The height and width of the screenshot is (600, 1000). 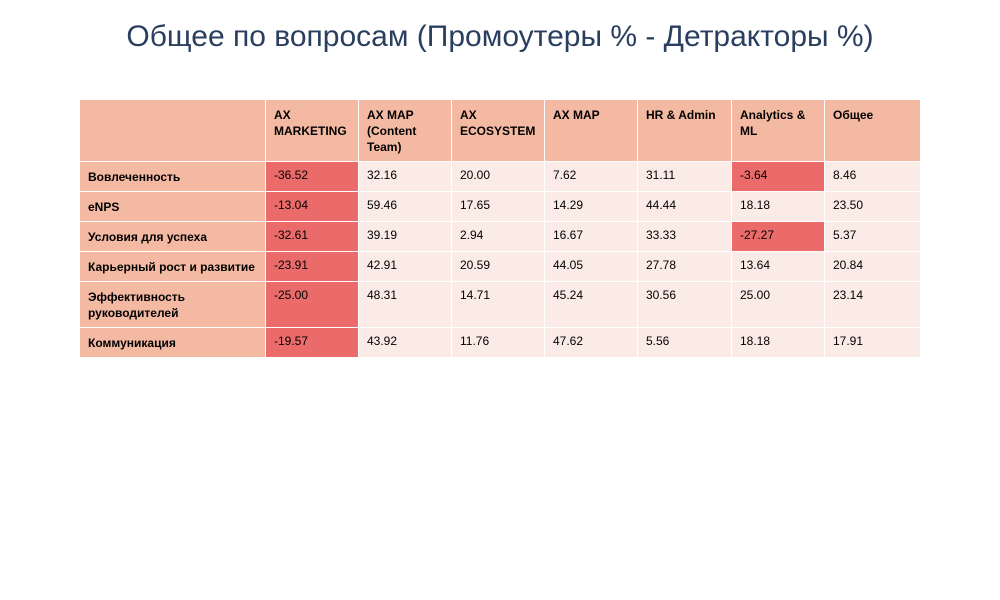 I want to click on table-cell: 27.78, so click(x=685, y=267).